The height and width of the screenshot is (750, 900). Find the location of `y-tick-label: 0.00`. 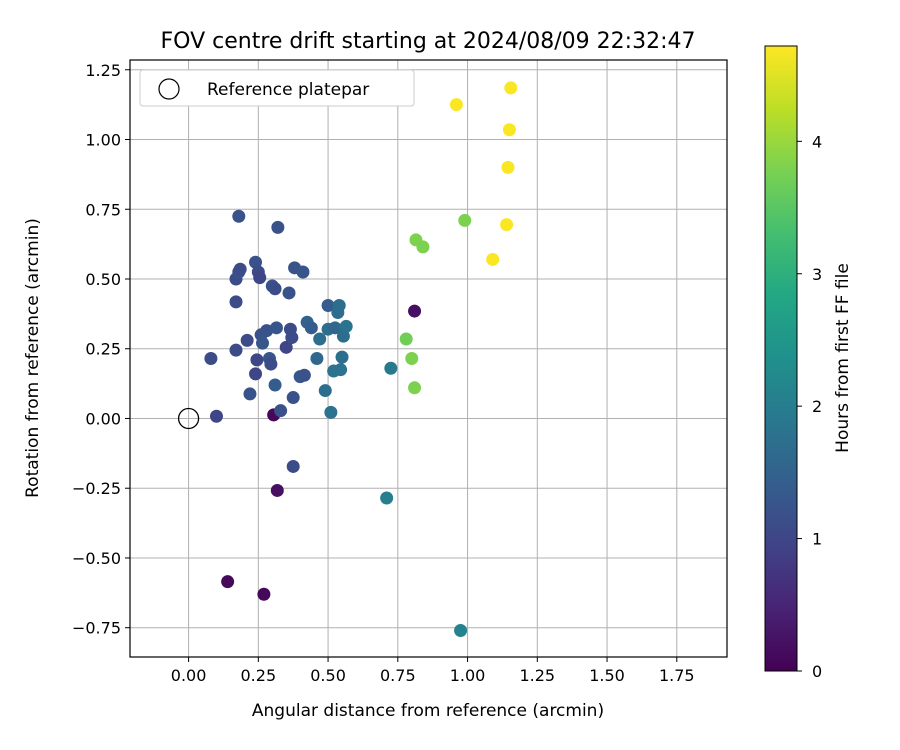

y-tick-label: 0.00 is located at coordinates (103, 418).